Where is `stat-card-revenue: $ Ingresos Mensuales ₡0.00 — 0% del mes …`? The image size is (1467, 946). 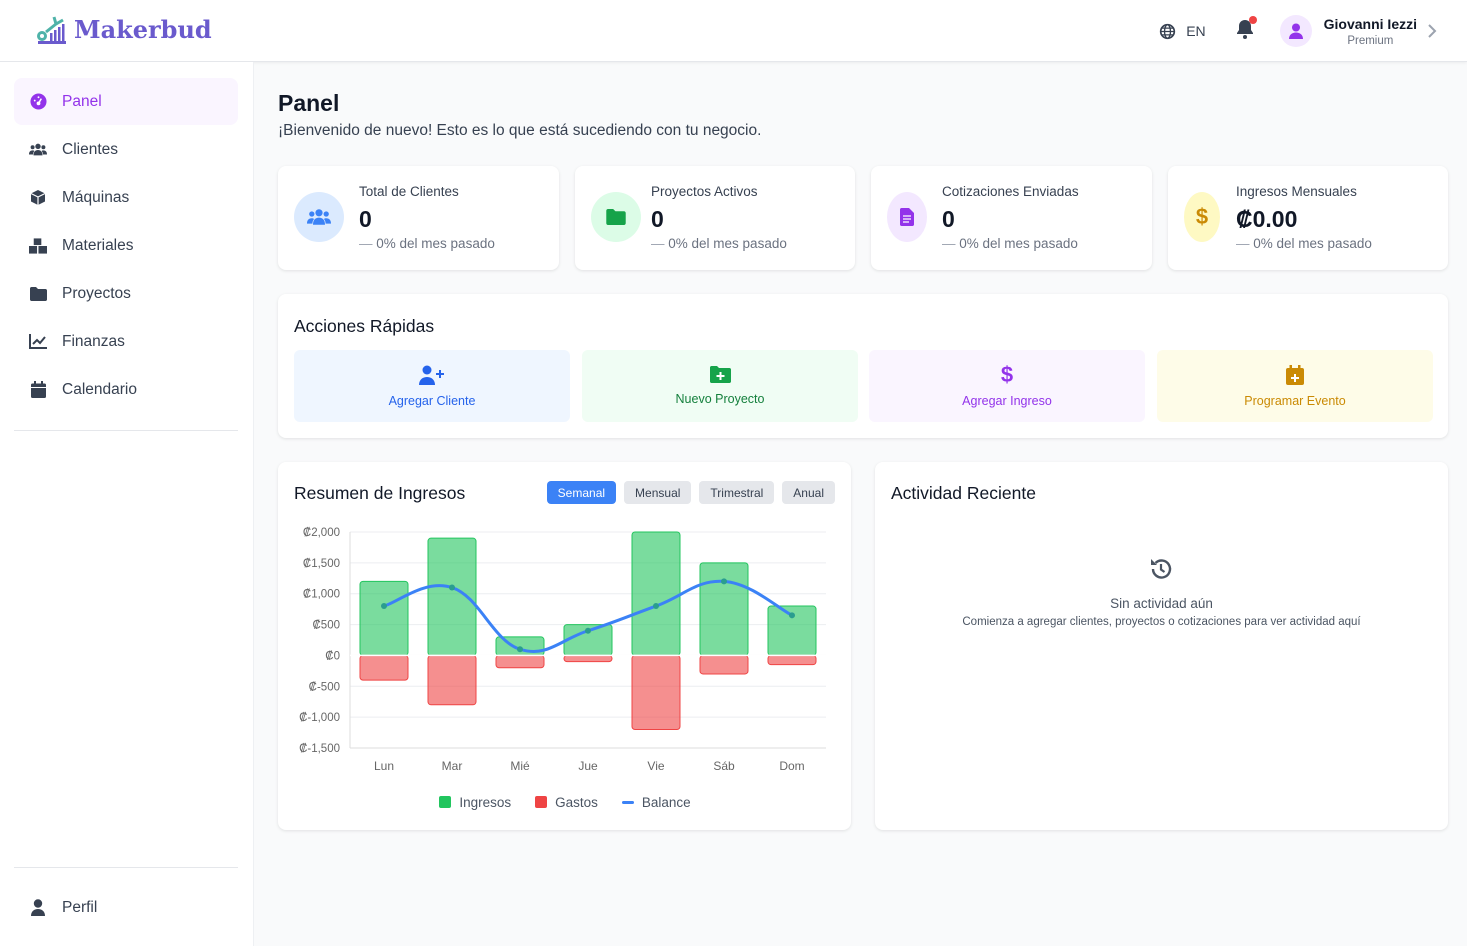
stat-card-revenue: $ Ingresos Mensuales ₡0.00 — 0% del mes … is located at coordinates (1308, 218).